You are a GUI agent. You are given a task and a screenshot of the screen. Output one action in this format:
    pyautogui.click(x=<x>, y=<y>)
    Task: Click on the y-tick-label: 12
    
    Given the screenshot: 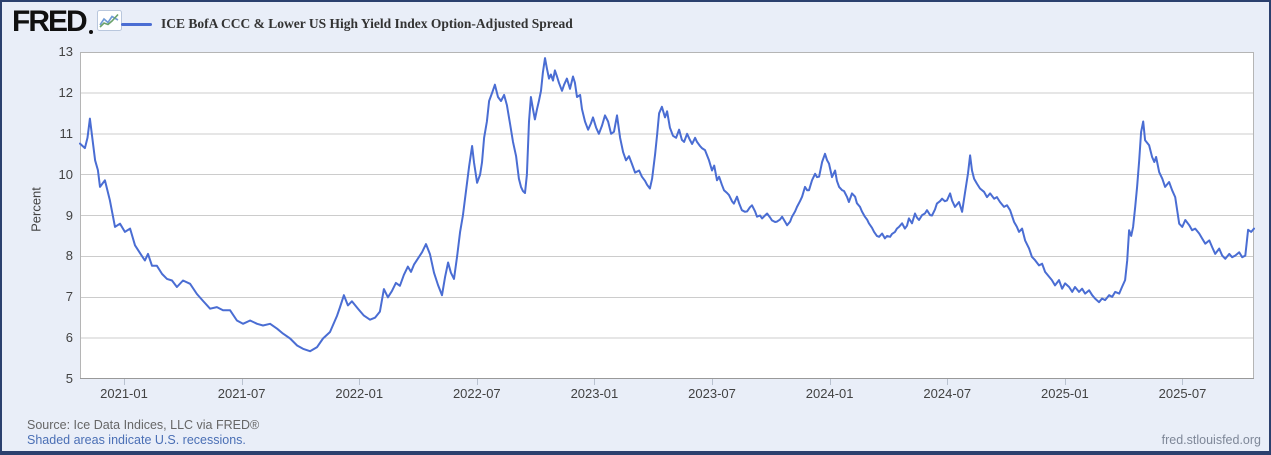 What is the action you would take?
    pyautogui.click(x=65, y=92)
    